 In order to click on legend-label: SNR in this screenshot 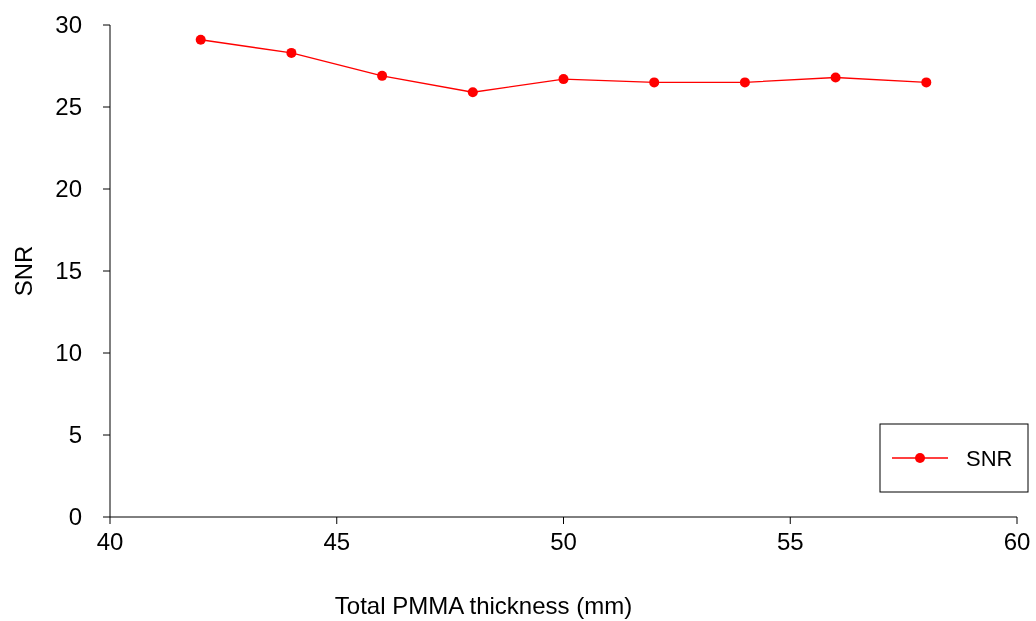, I will do `click(989, 458)`.